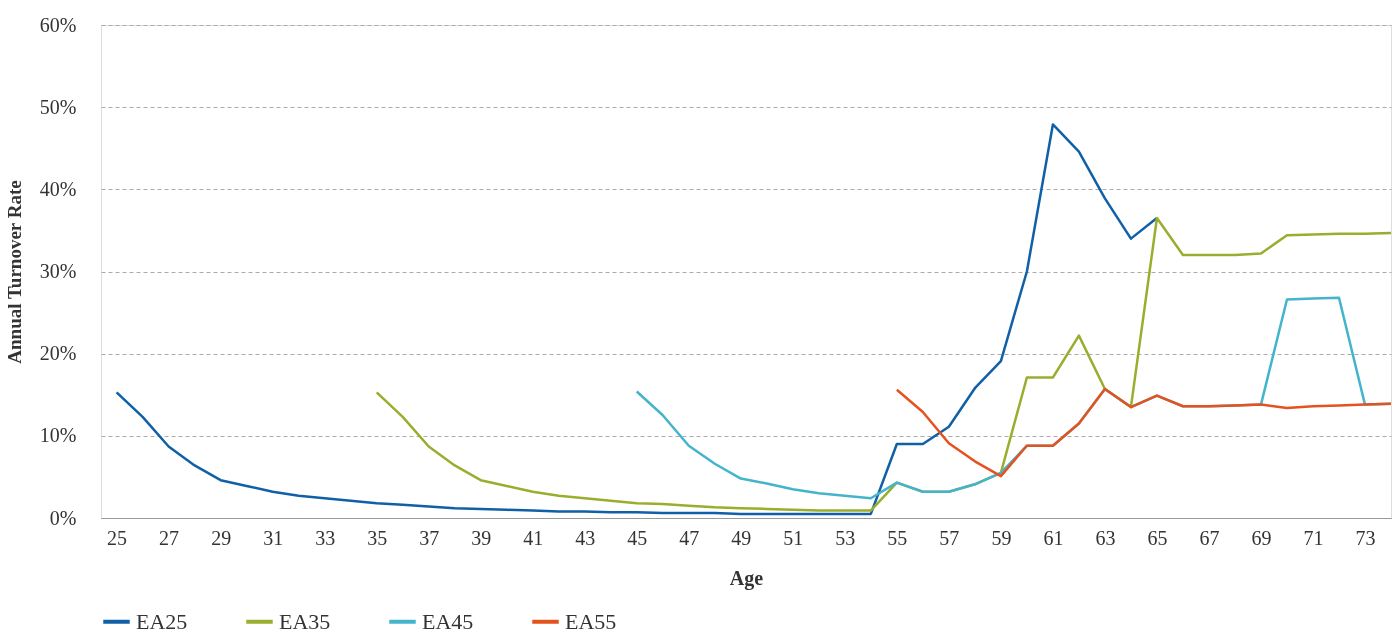 This screenshot has width=1393, height=638. Describe the element at coordinates (1365, 537) in the screenshot. I see `x-tick-label: 73` at that location.